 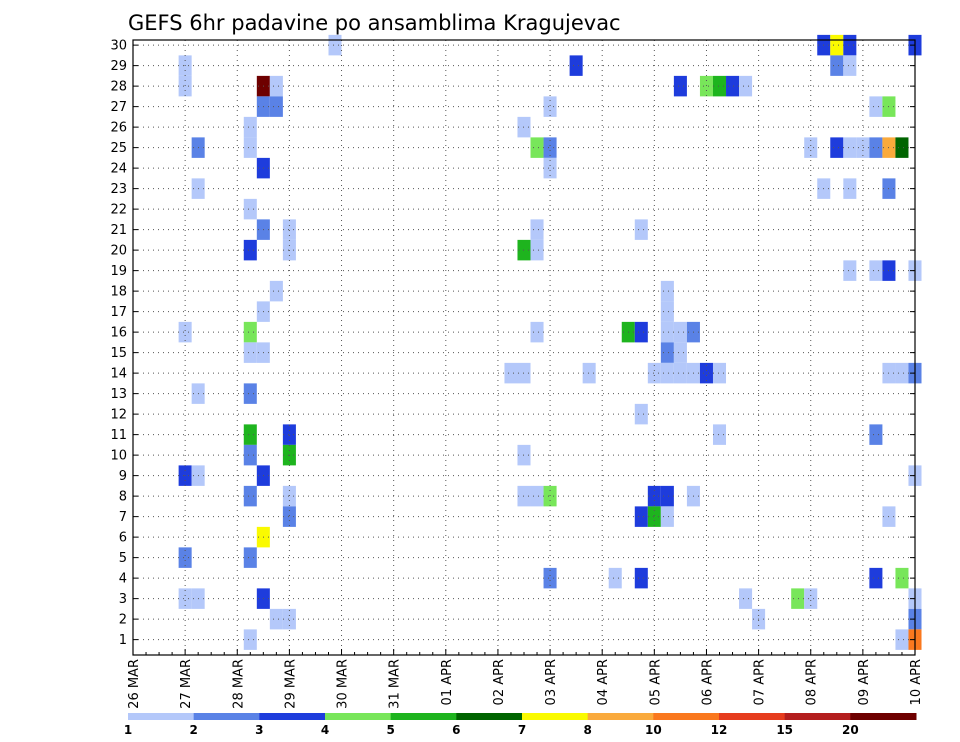 I want to click on x-tick-label: 29 MAR, so click(x=290, y=684).